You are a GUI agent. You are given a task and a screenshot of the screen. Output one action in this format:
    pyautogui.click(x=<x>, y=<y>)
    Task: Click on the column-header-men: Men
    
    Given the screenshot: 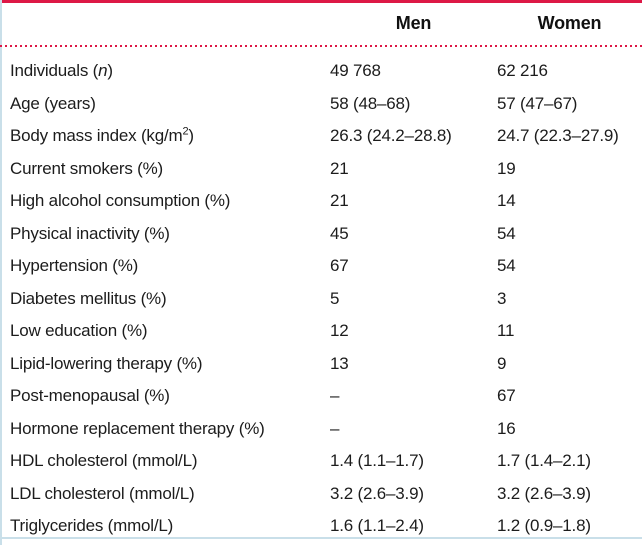 What is the action you would take?
    pyautogui.click(x=413, y=23)
    